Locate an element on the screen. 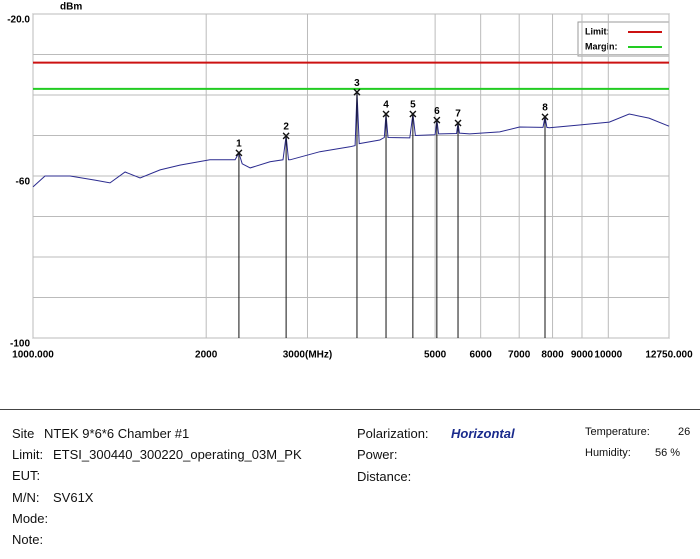  humidity: 56 % is located at coordinates (668, 453).